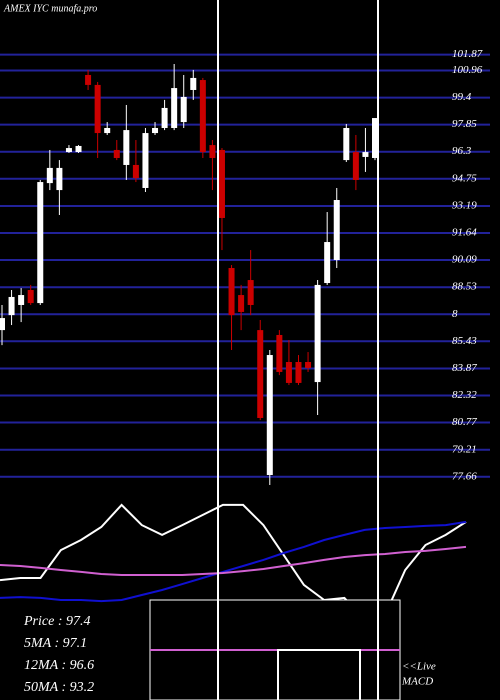 The image size is (500, 700). Describe the element at coordinates (59, 687) in the screenshot. I see `legend-text: 50MA : 93.2` at that location.